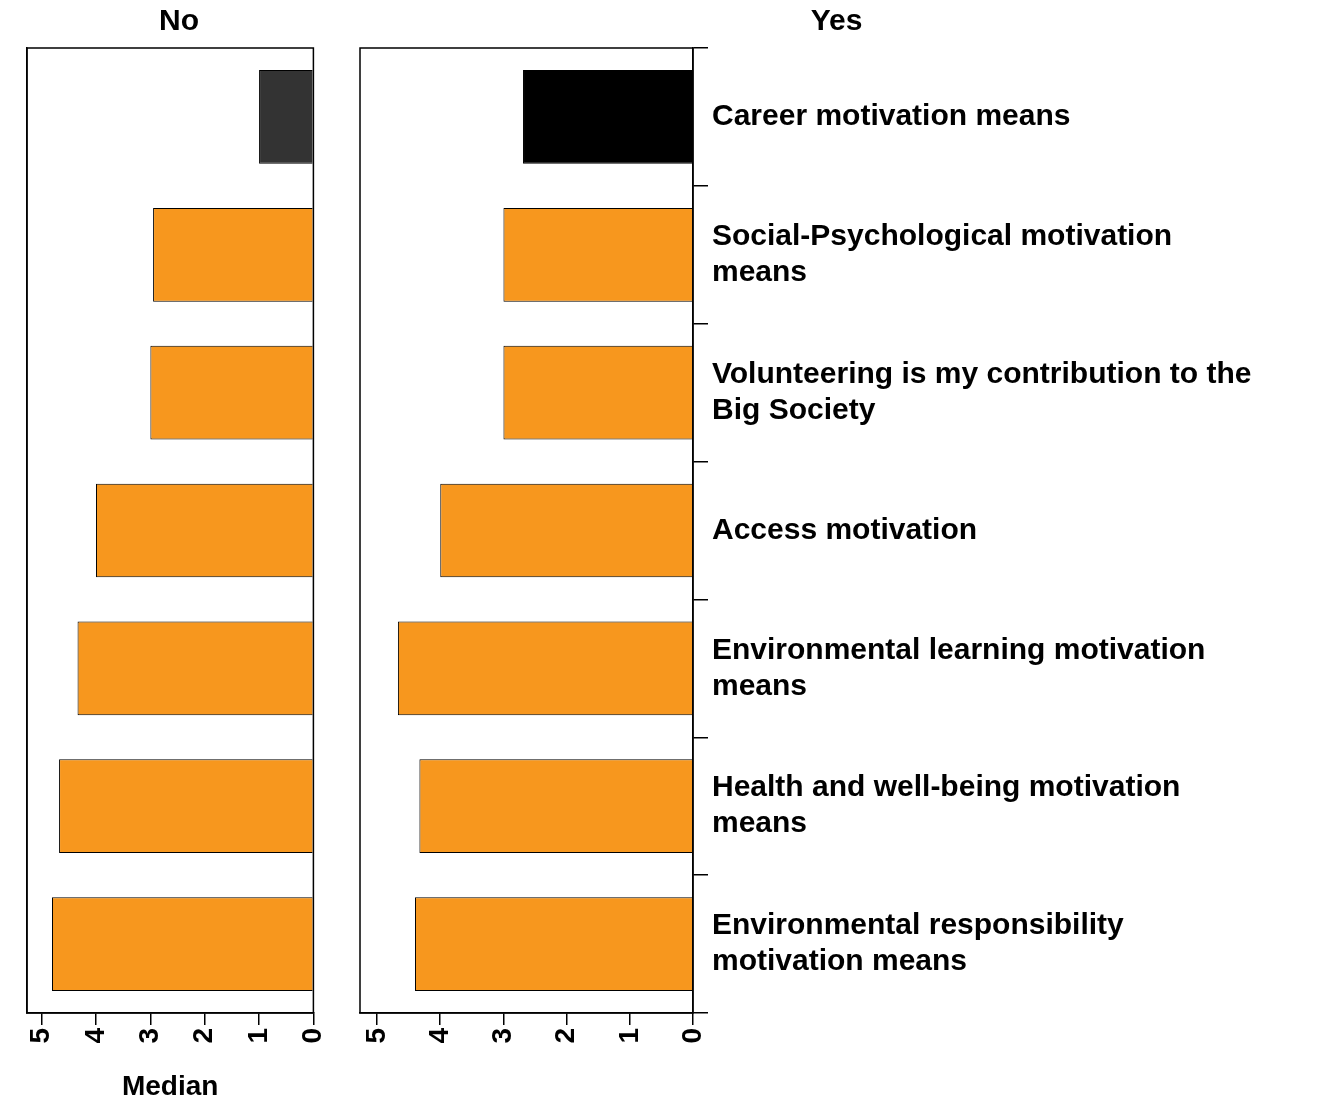 Image resolution: width=1317 pixels, height=1108 pixels. Describe the element at coordinates (959, 666) in the screenshot. I see `y-tick-label: Environmental learning motivation means` at that location.